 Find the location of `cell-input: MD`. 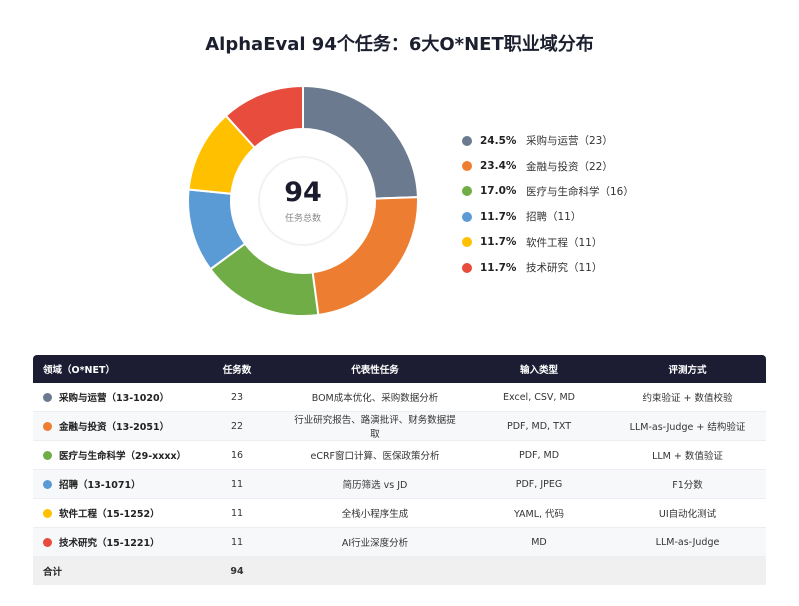

cell-input: MD is located at coordinates (539, 542).